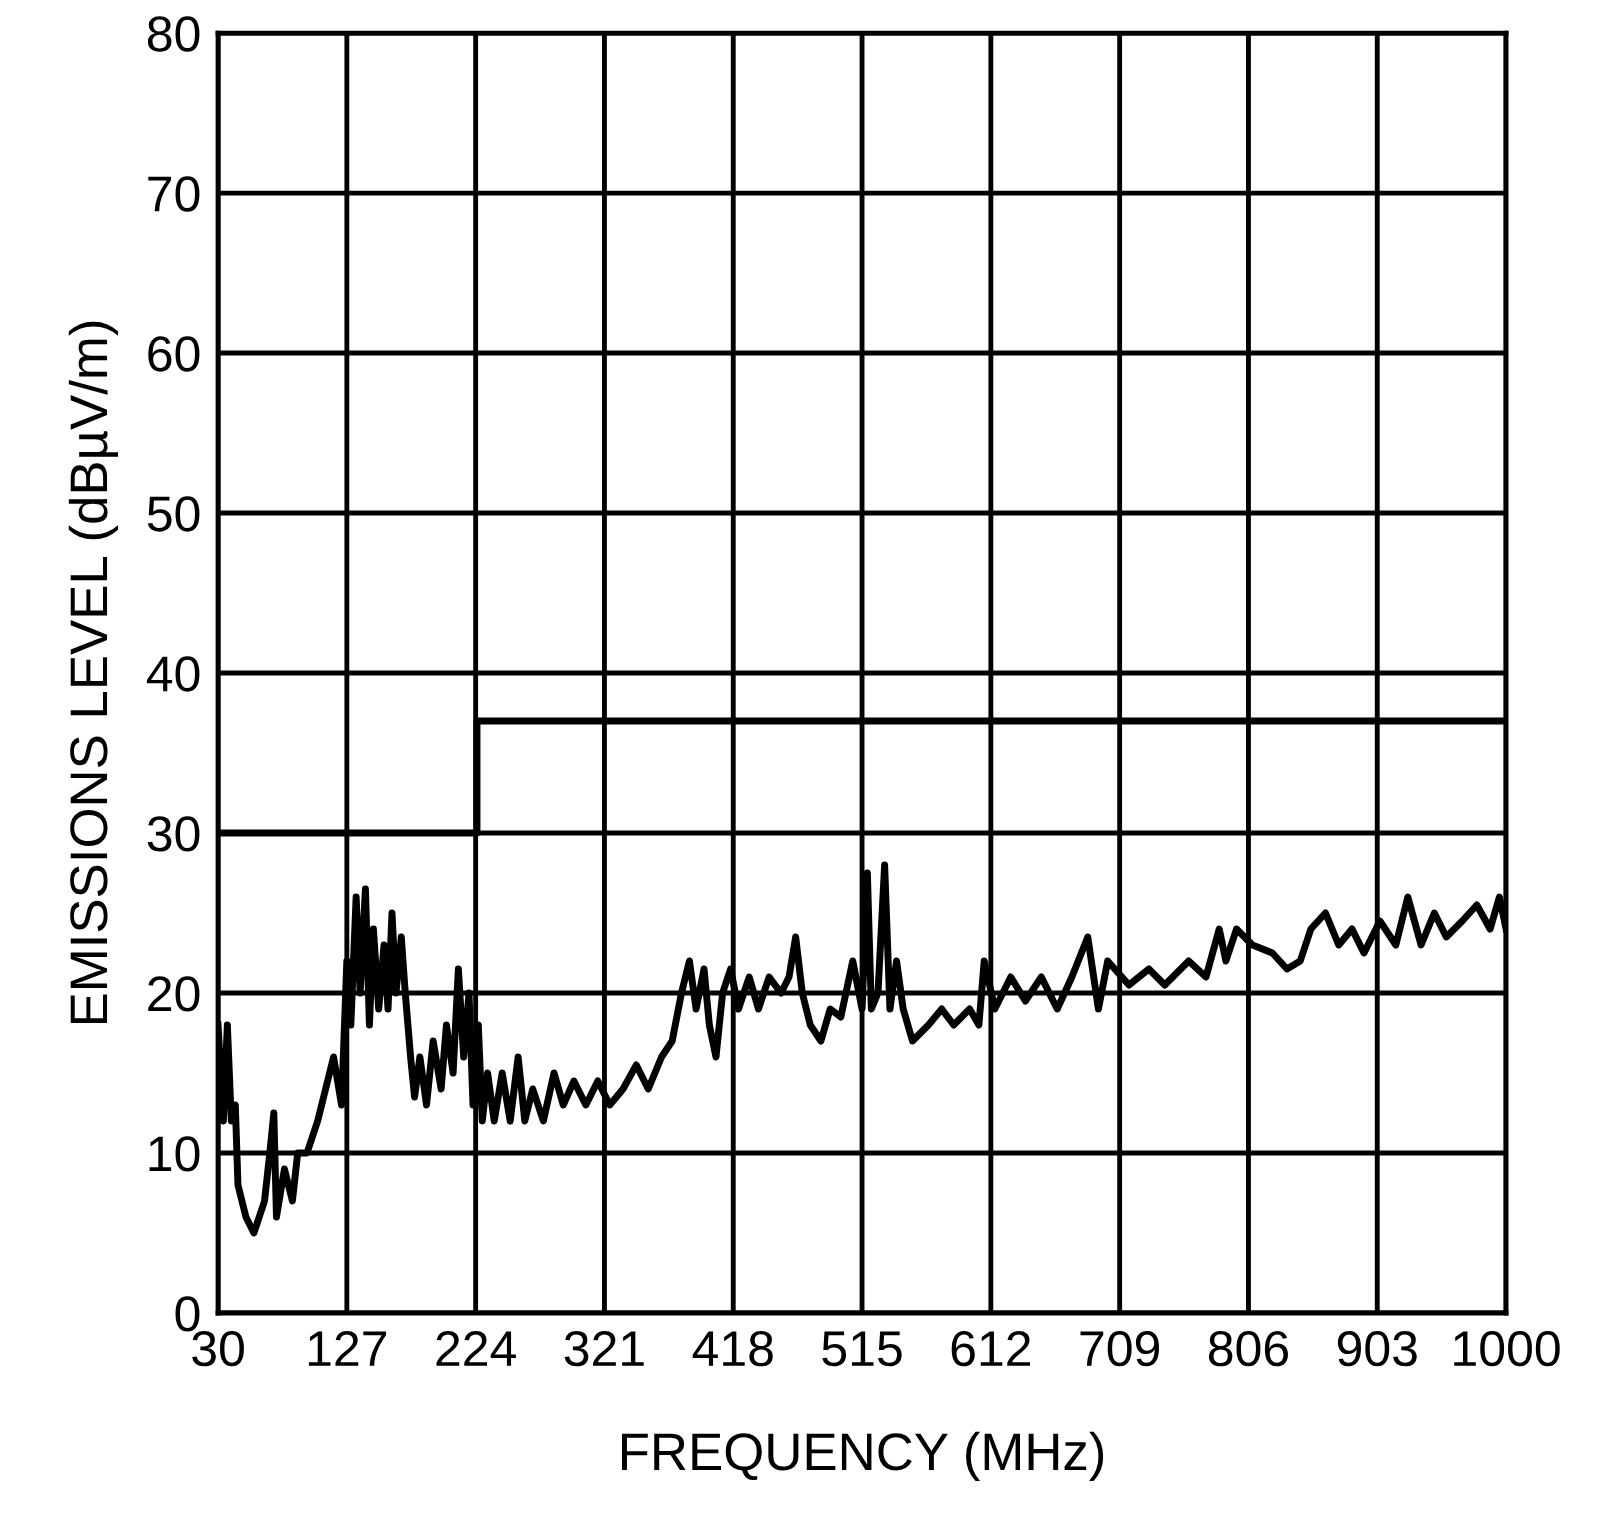  Describe the element at coordinates (173, 834) in the screenshot. I see `y-tick-label: 30` at that location.